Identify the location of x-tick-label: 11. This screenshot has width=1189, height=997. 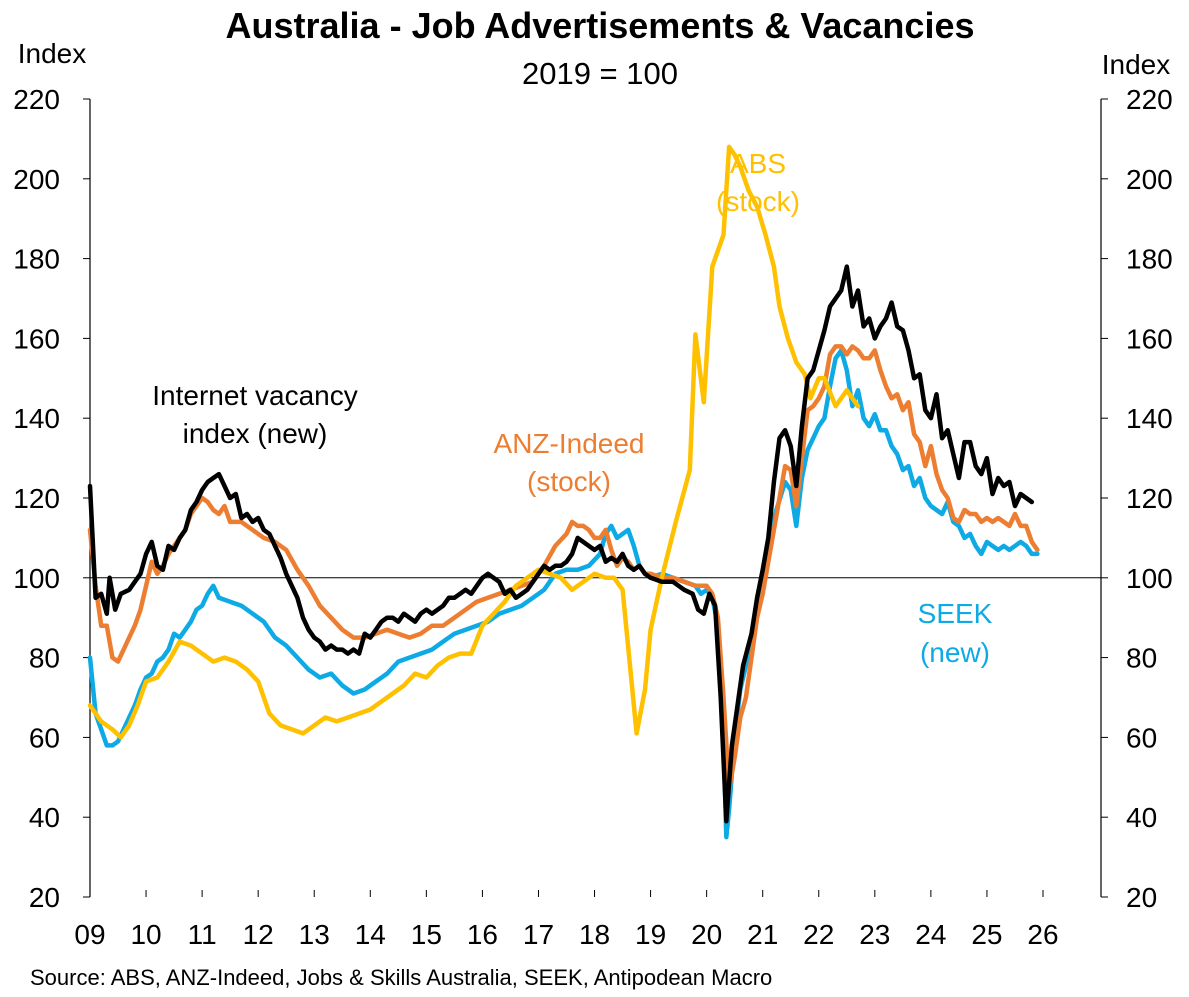
(202, 934).